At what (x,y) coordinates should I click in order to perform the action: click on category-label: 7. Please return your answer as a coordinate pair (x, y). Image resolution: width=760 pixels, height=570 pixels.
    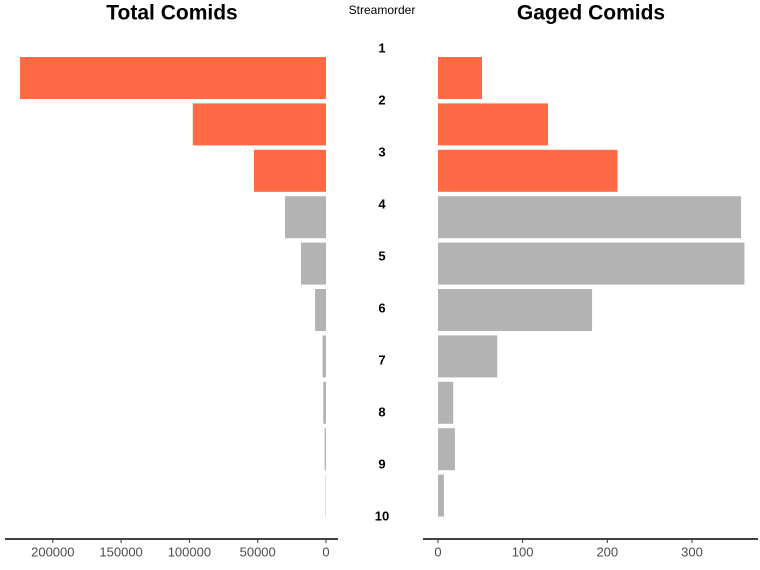
    Looking at the image, I should click on (381, 359).